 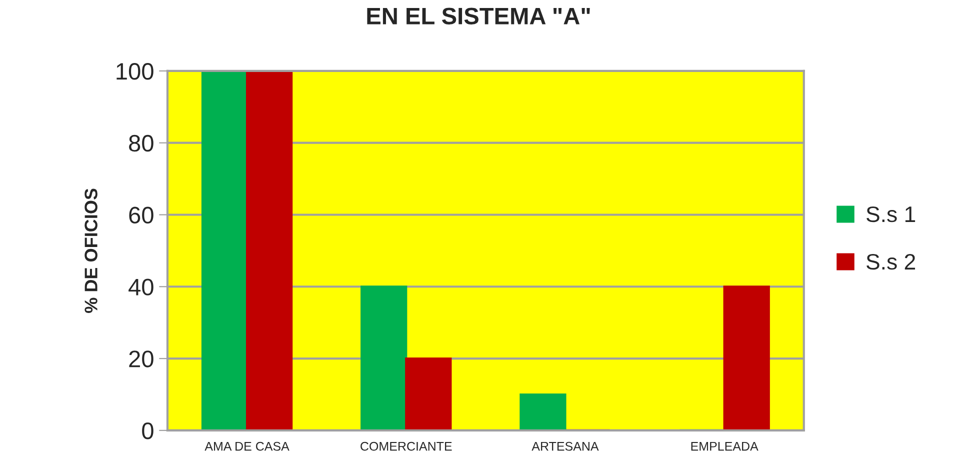 I want to click on x-tick-label: ARTESANA, so click(x=565, y=446).